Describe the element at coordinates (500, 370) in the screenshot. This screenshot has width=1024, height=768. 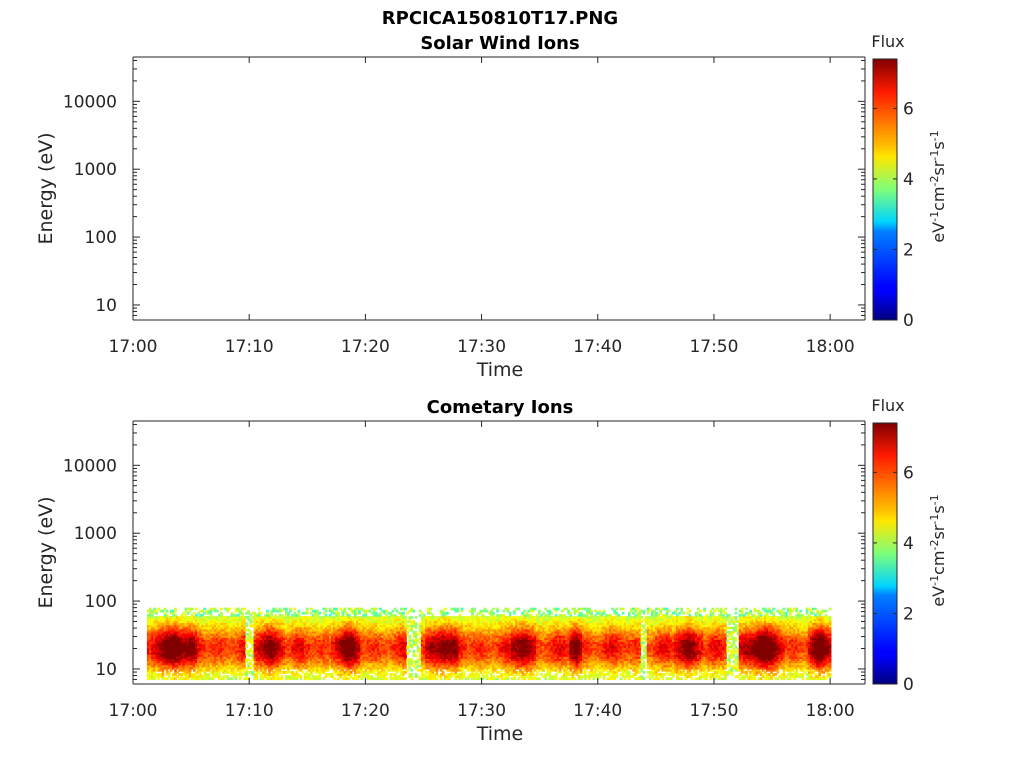
I see `x-axis-label: Time` at that location.